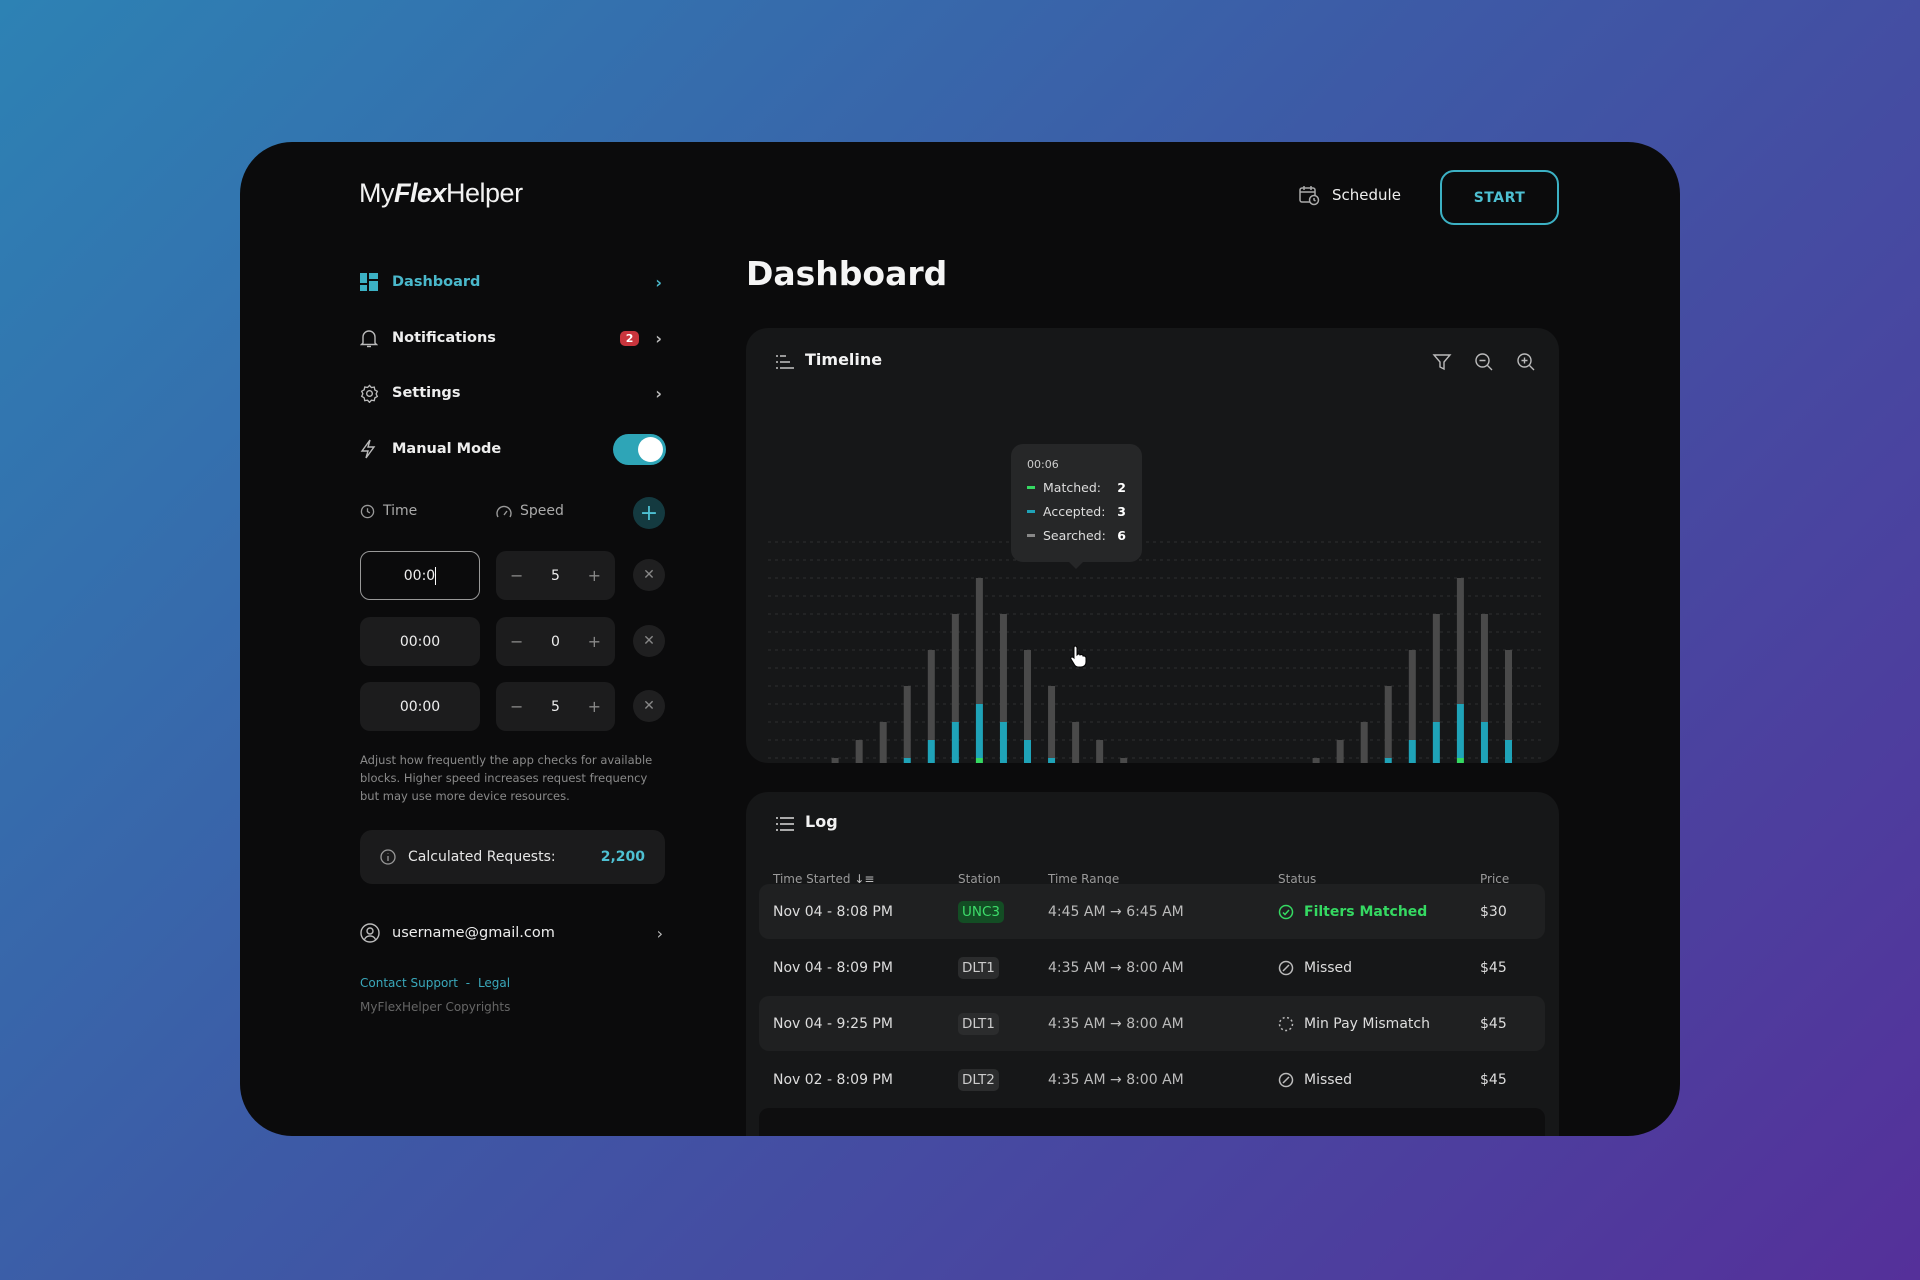 This screenshot has width=1920, height=1280. Describe the element at coordinates (494, 983) in the screenshot. I see `legal-link: Legal` at that location.